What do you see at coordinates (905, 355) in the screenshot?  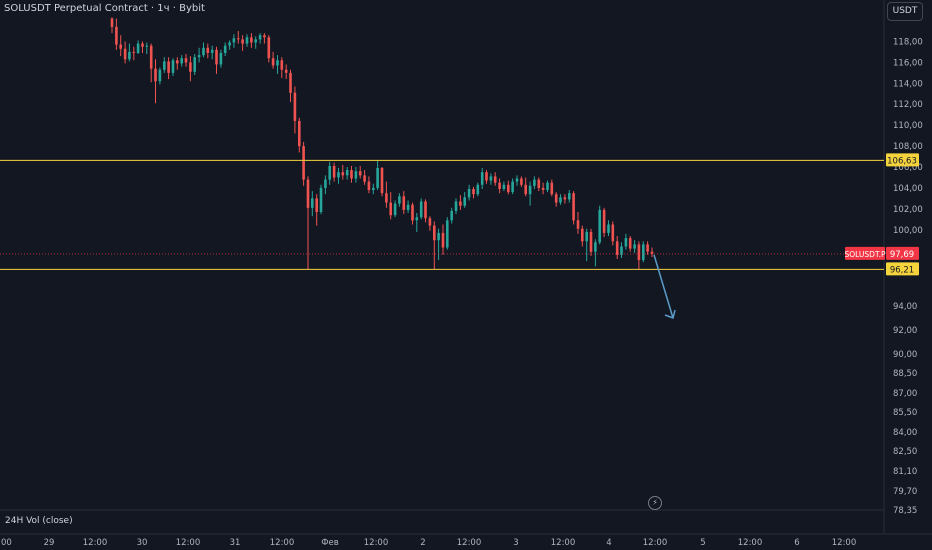 I see `y-tick-label: 90,00` at bounding box center [905, 355].